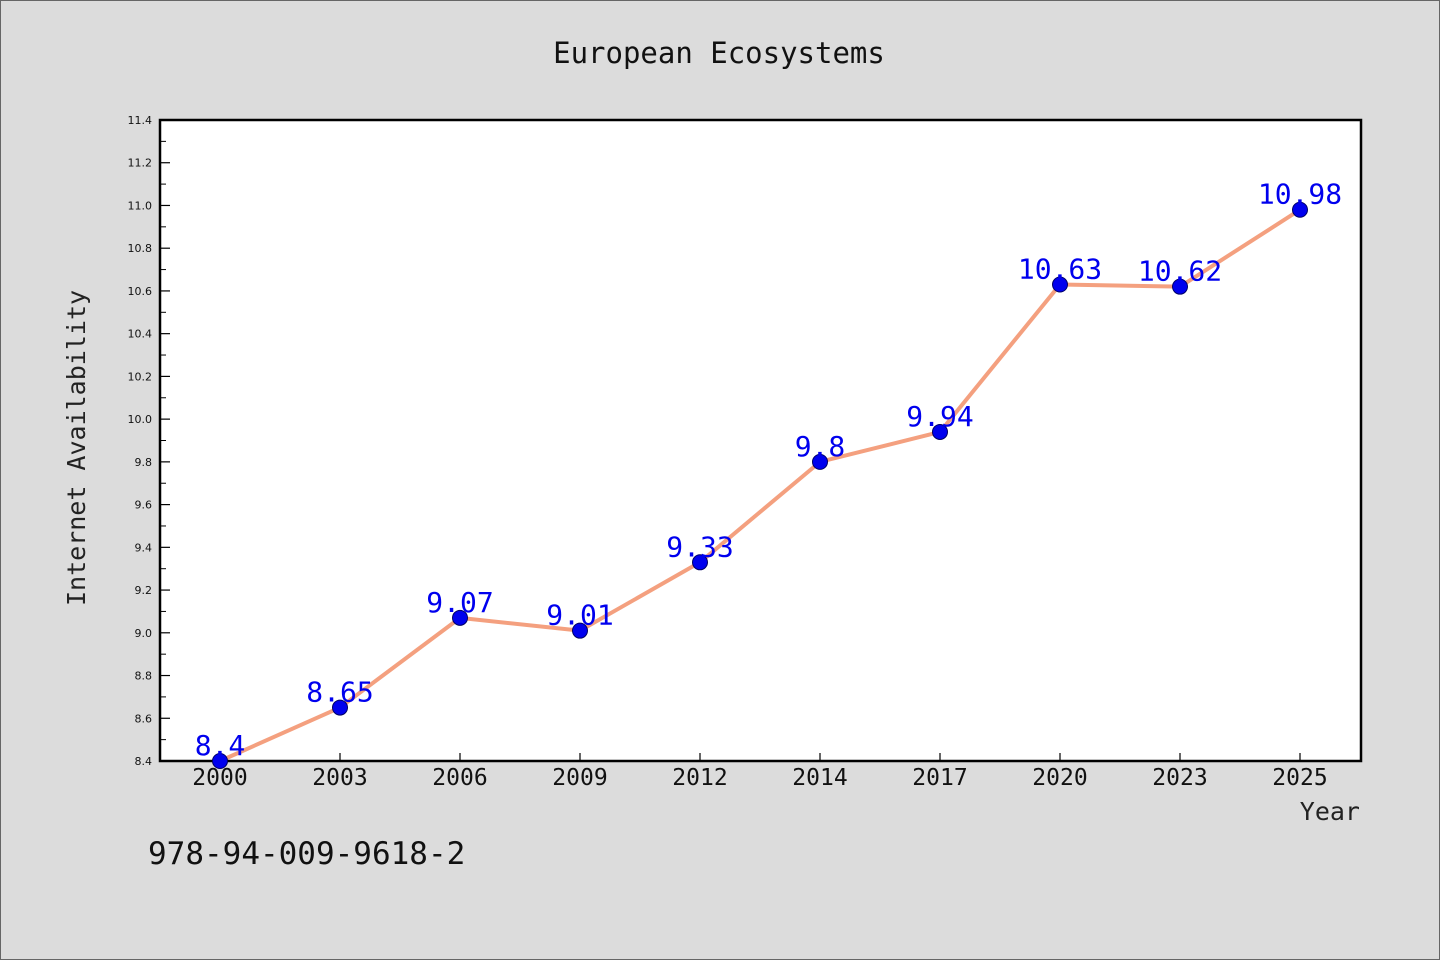 This screenshot has height=960, width=1440. What do you see at coordinates (719, 53) in the screenshot?
I see `chart-title: European Ecosystems` at bounding box center [719, 53].